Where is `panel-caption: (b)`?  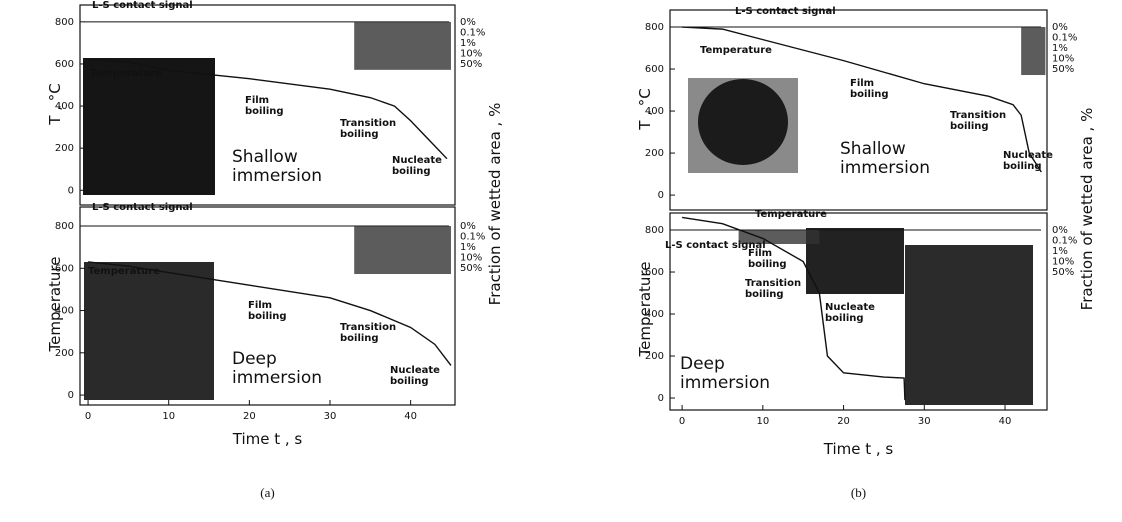
panel-caption: (b) is located at coordinates (858, 492).